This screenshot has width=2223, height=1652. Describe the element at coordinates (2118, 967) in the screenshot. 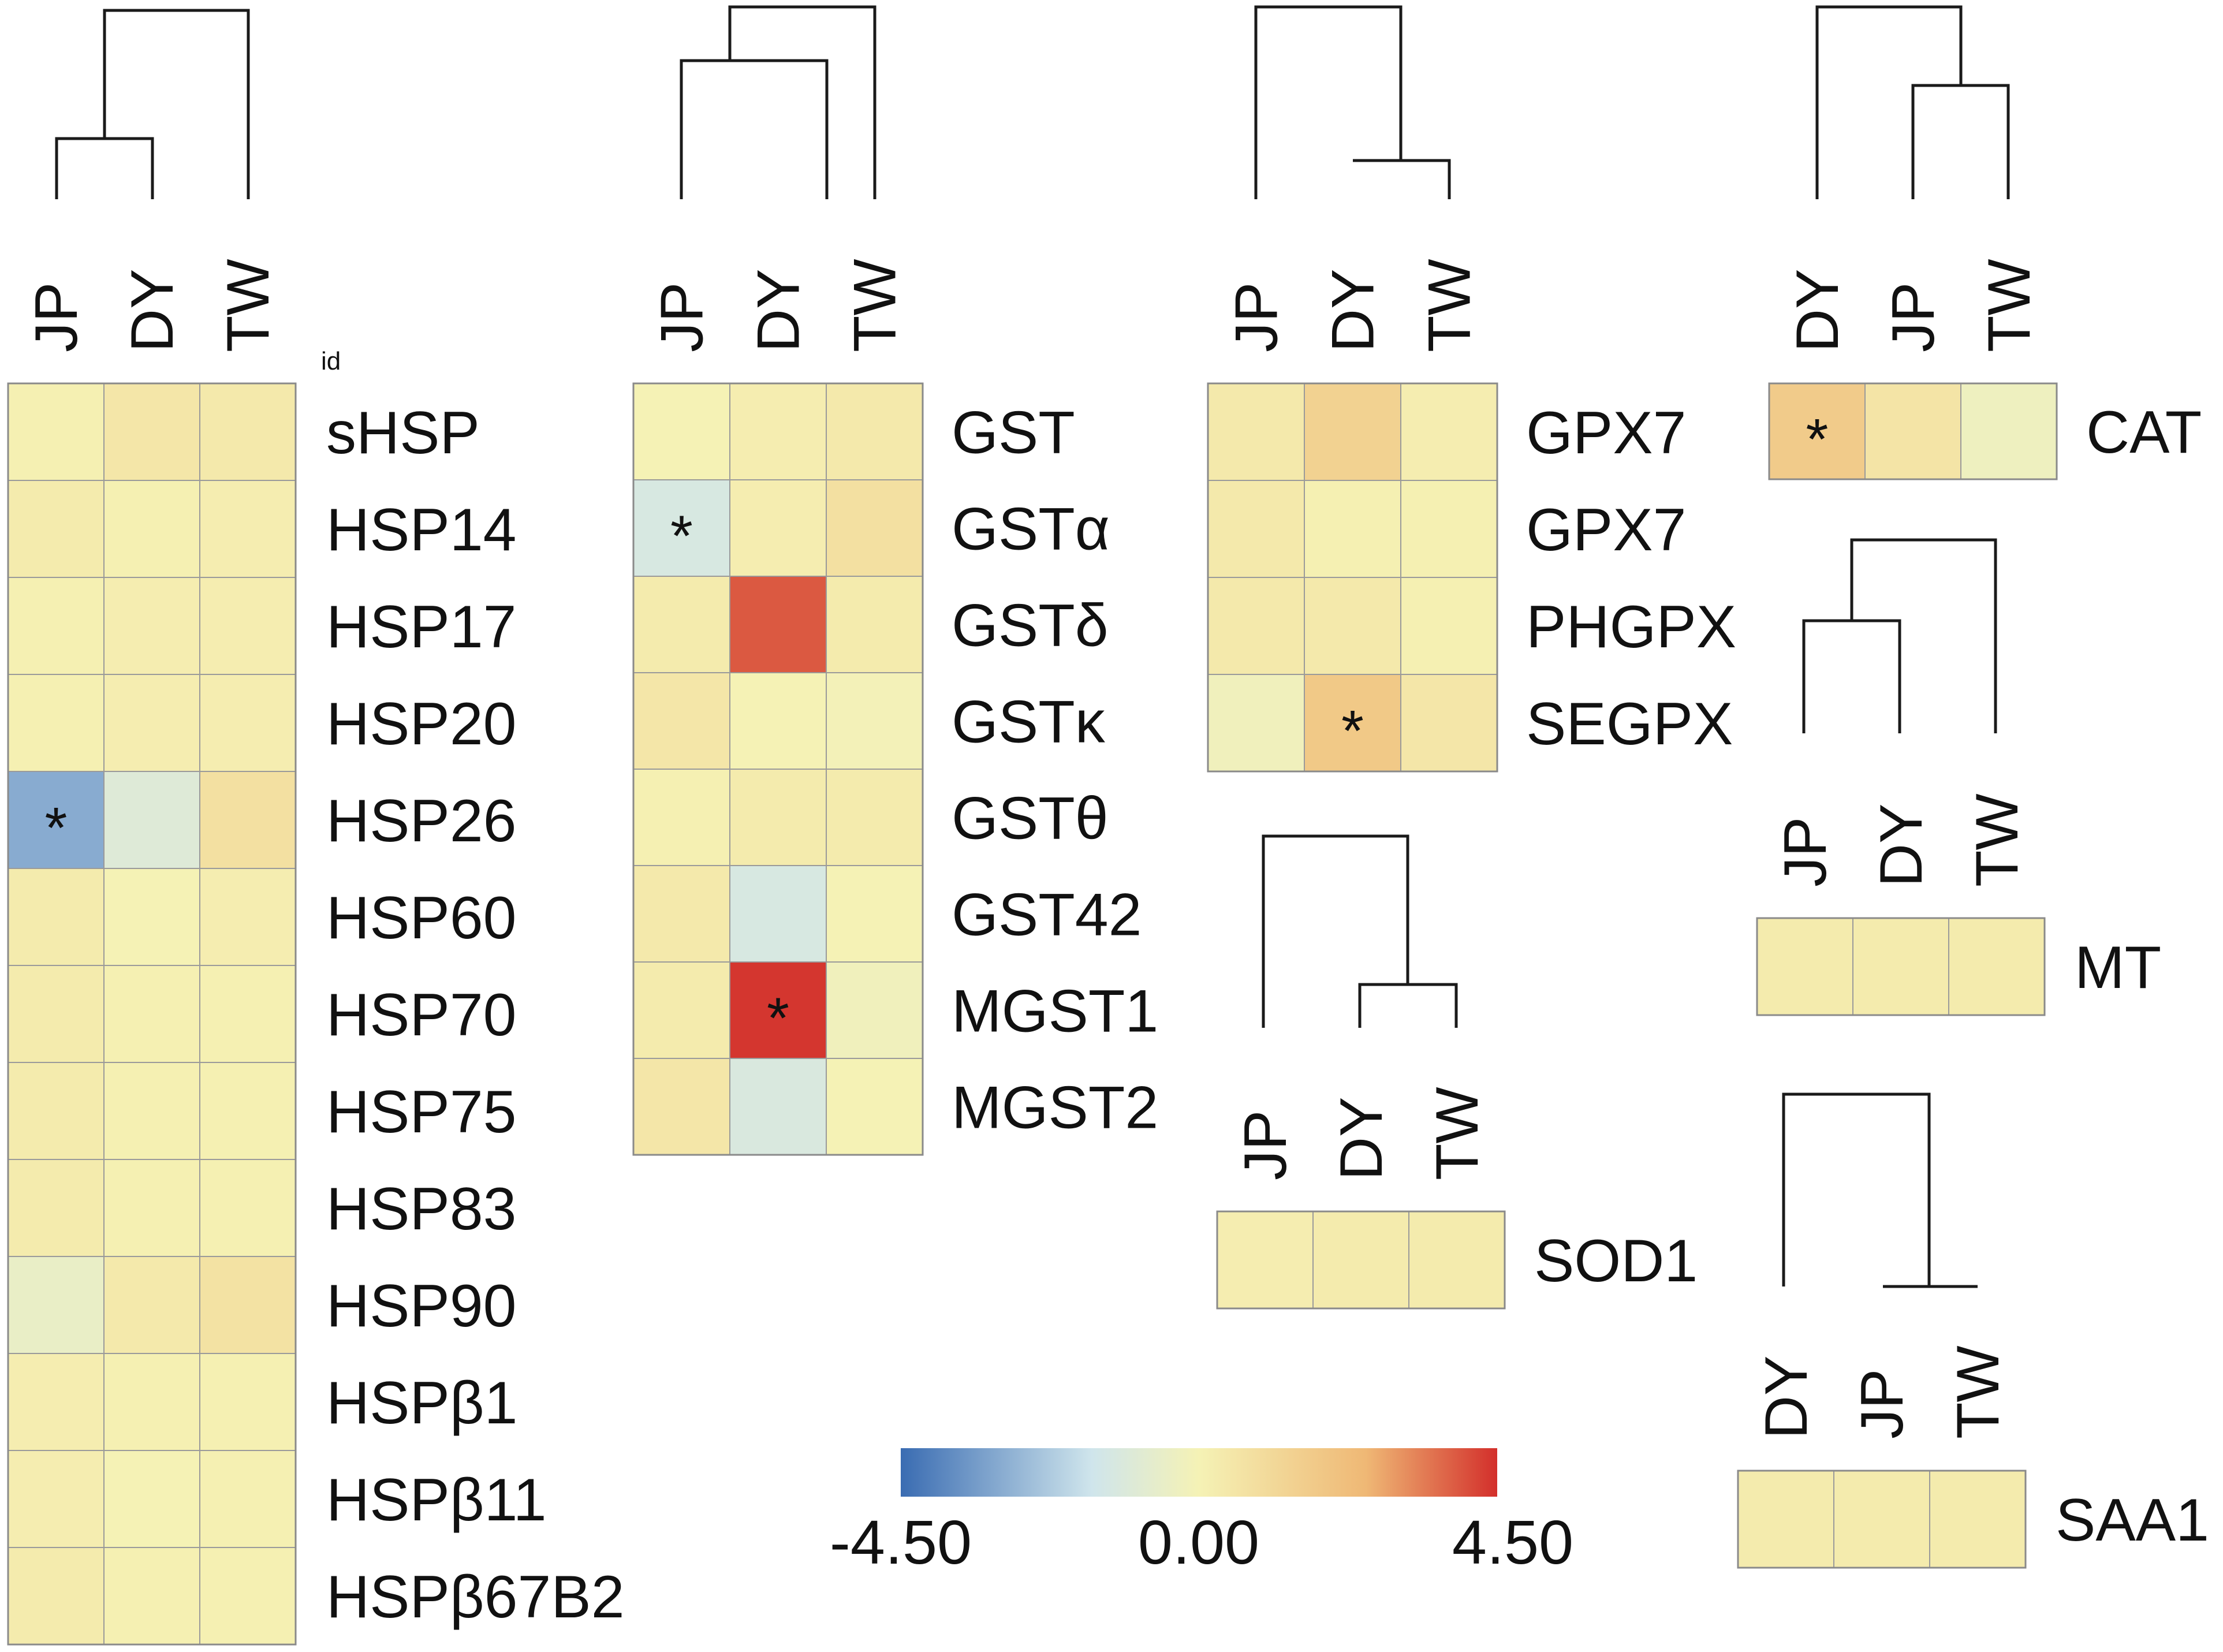

I see `row-label: MT` at that location.